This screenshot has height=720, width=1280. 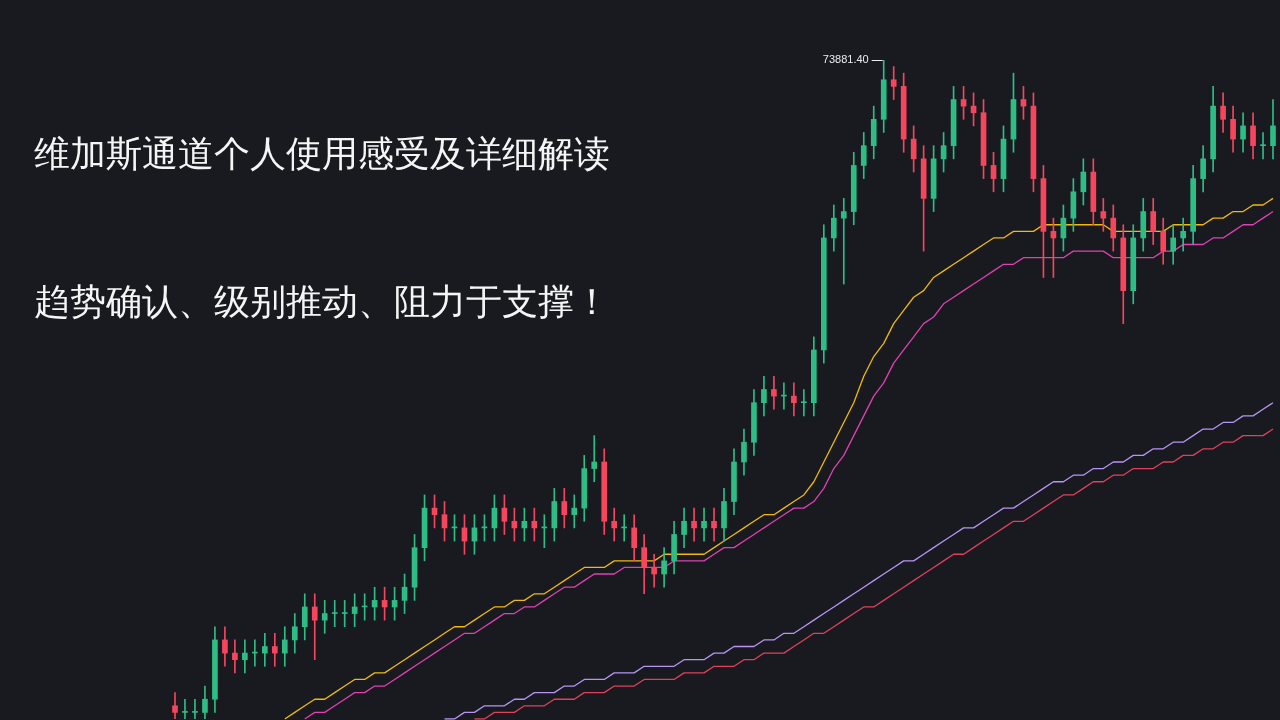 I want to click on text: 维加斯通道个人使用感受及详细解读, so click(x=322, y=154).